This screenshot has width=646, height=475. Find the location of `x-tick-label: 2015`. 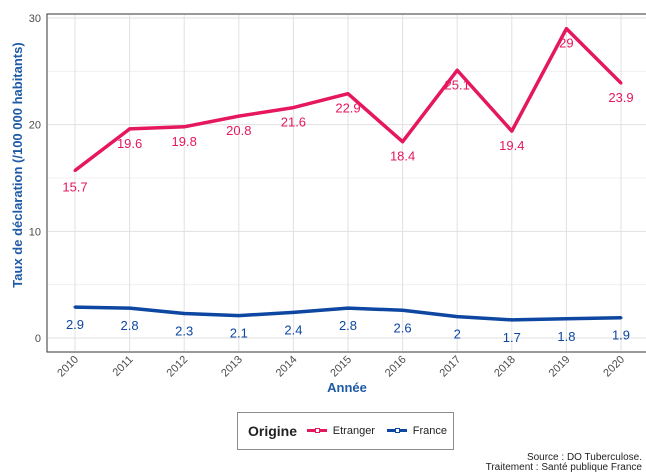

x-tick-label: 2015 is located at coordinates (341, 367).